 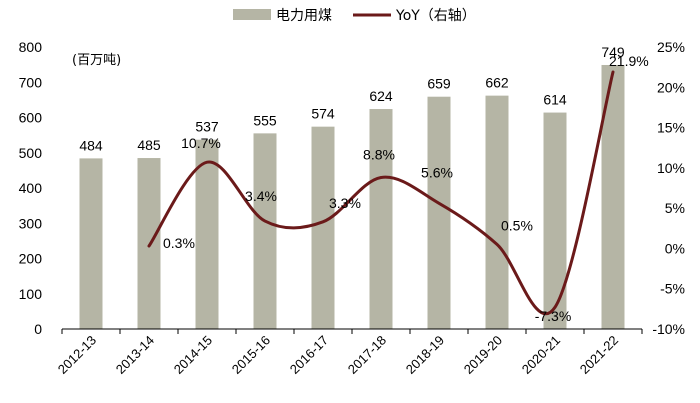 What do you see at coordinates (354, 16) in the screenshot?
I see `legend: 电力用煤 YoY（右轴）` at bounding box center [354, 16].